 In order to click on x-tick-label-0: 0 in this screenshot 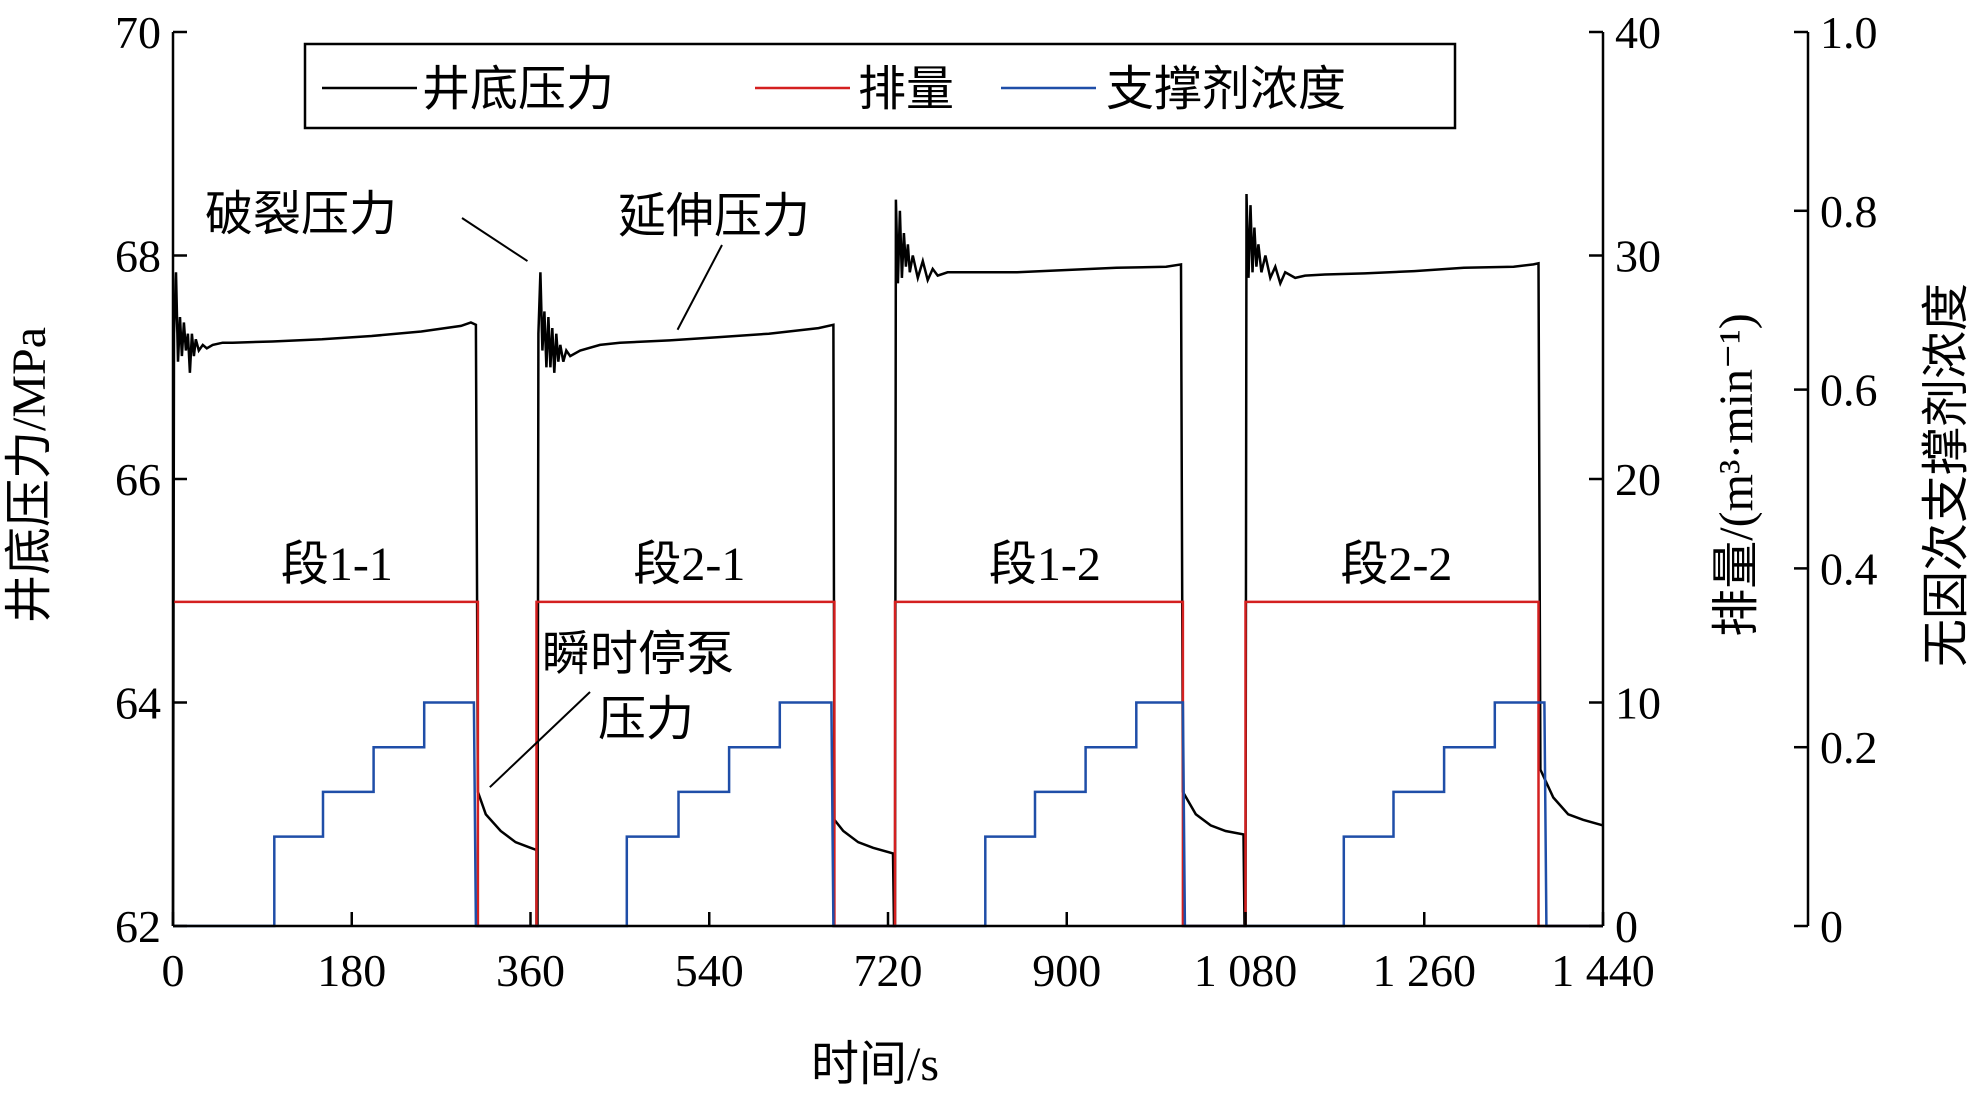, I will do `click(173, 970)`.